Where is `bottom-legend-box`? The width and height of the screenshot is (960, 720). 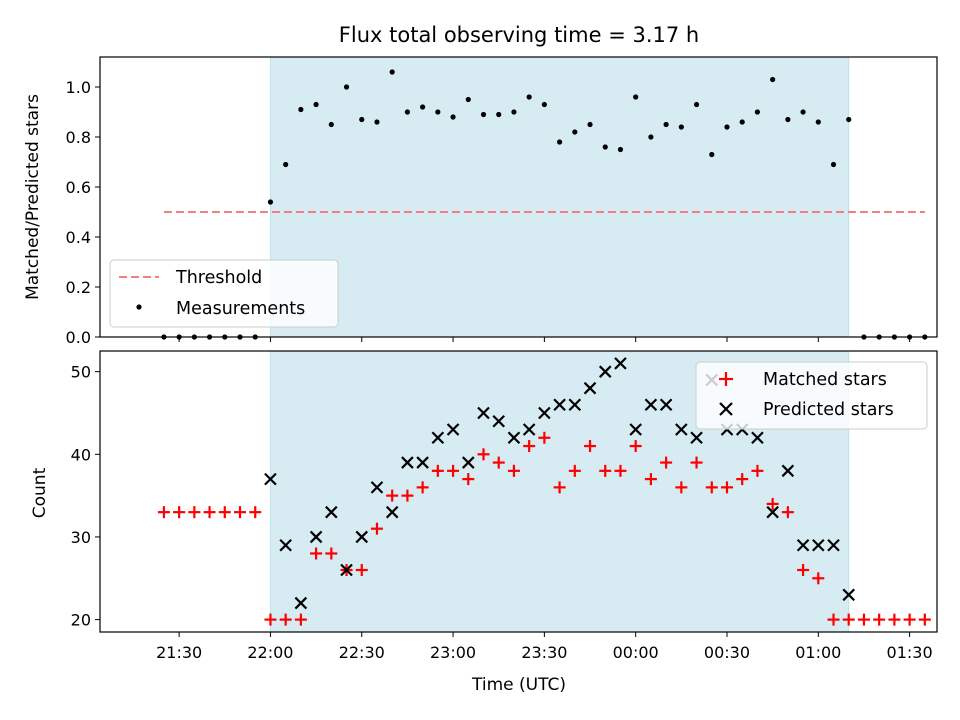 bottom-legend-box is located at coordinates (811, 395).